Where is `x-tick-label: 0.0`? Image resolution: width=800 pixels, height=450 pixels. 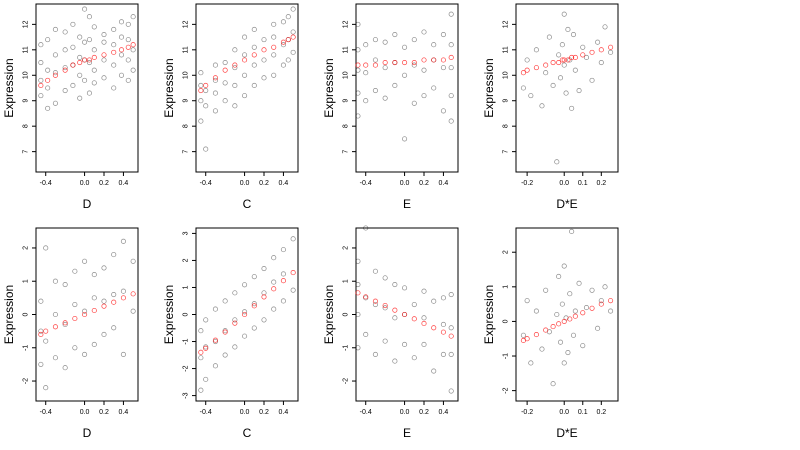
x-tick-label: 0.0 is located at coordinates (405, 412).